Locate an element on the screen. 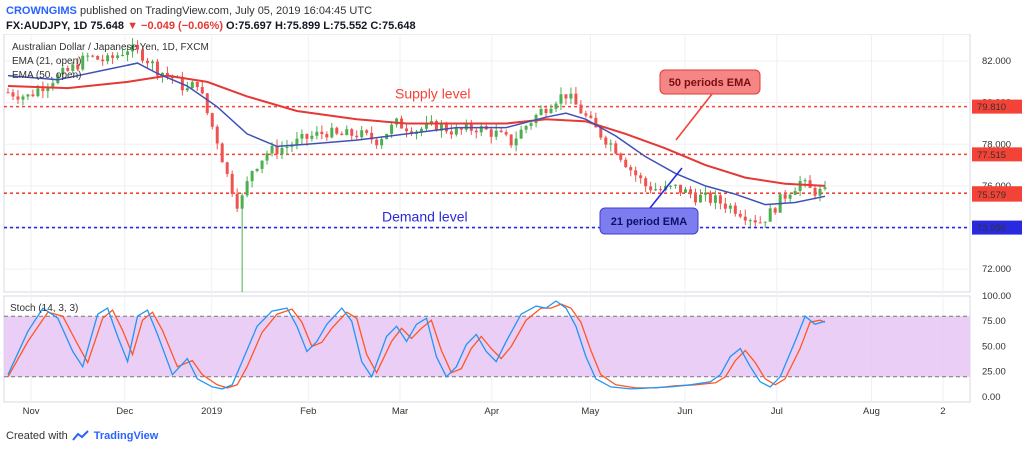  level-price-label: 73.996 is located at coordinates (991, 228).